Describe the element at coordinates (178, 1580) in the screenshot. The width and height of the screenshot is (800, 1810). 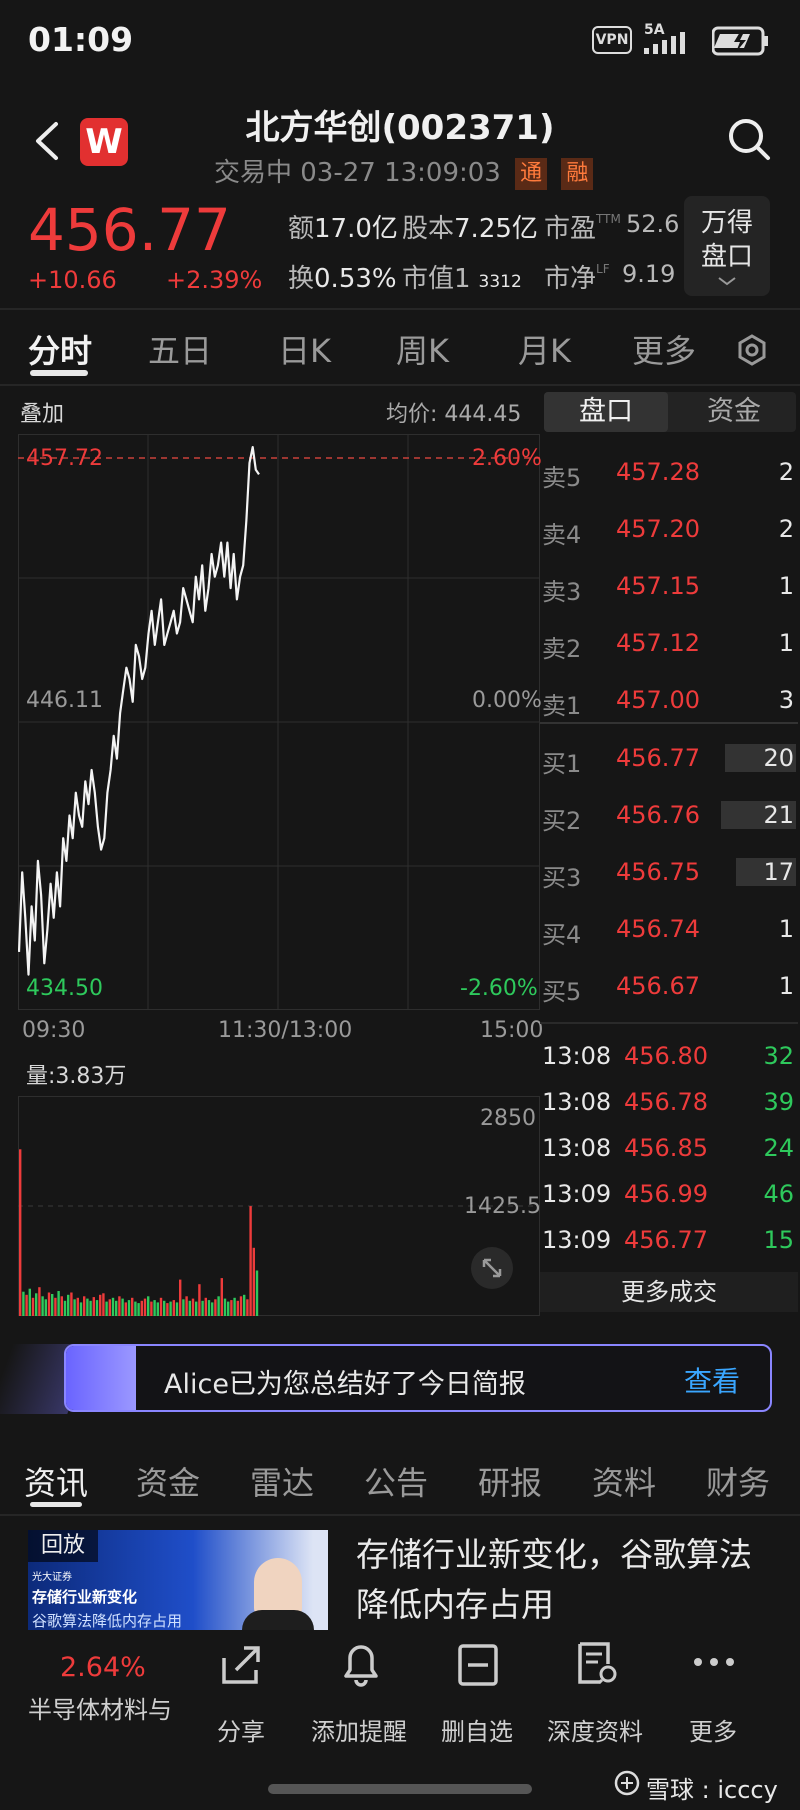
I see `news-thumbnail: 回放 光大证券 存储行业新变化 谷歌算法降低内存占用` at that location.